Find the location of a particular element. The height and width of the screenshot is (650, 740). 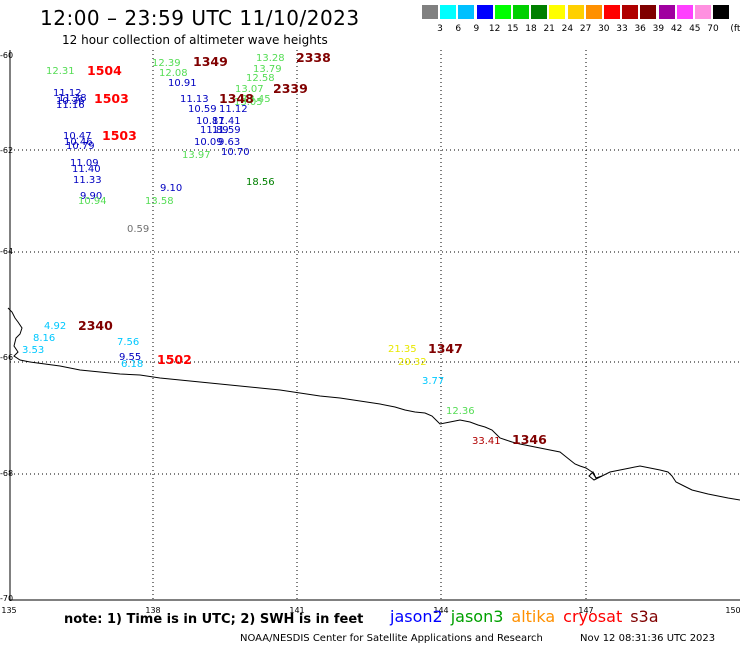

wave-height-value: 13.07 is located at coordinates (249, 89).